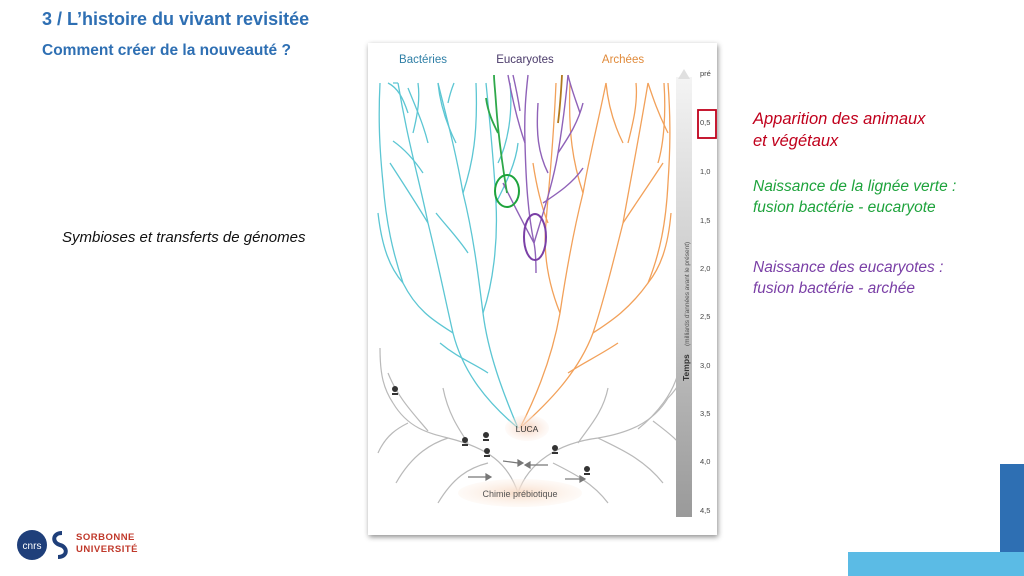  Describe the element at coordinates (543, 174) in the screenshot. I see `eukaryote-branches` at that location.